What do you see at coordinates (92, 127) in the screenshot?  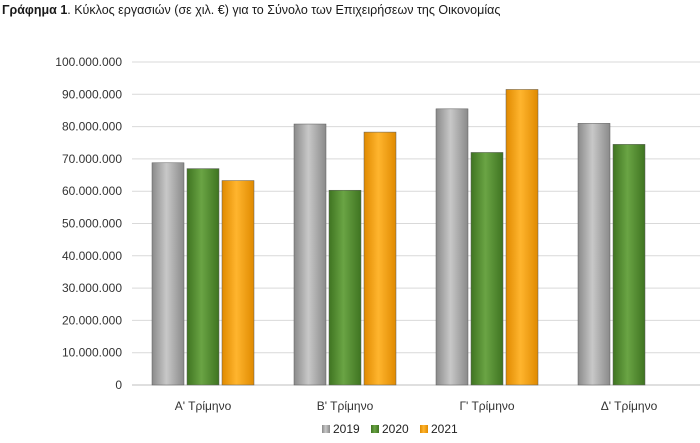 I see `y-tick-label: 80.000.000` at bounding box center [92, 127].